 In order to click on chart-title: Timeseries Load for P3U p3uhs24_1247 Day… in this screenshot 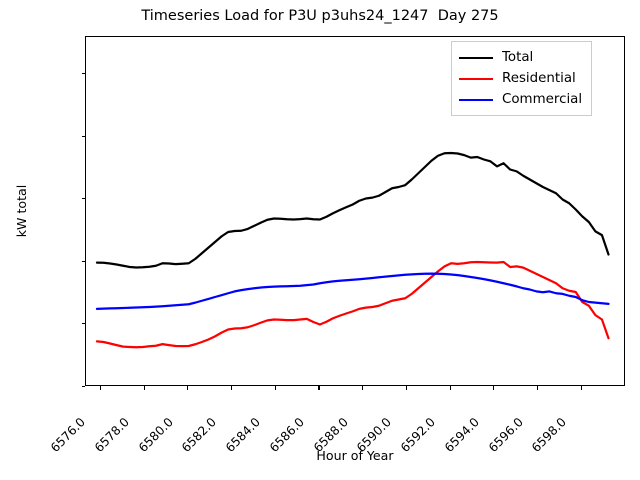, I will do `click(320, 16)`.